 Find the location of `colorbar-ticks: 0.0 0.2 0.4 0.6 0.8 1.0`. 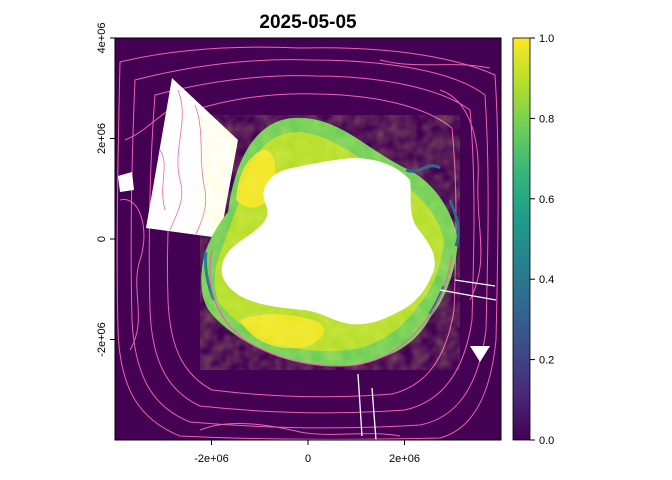

colorbar-ticks: 0.0 0.2 0.4 0.6 0.8 1.0 is located at coordinates (542, 240).